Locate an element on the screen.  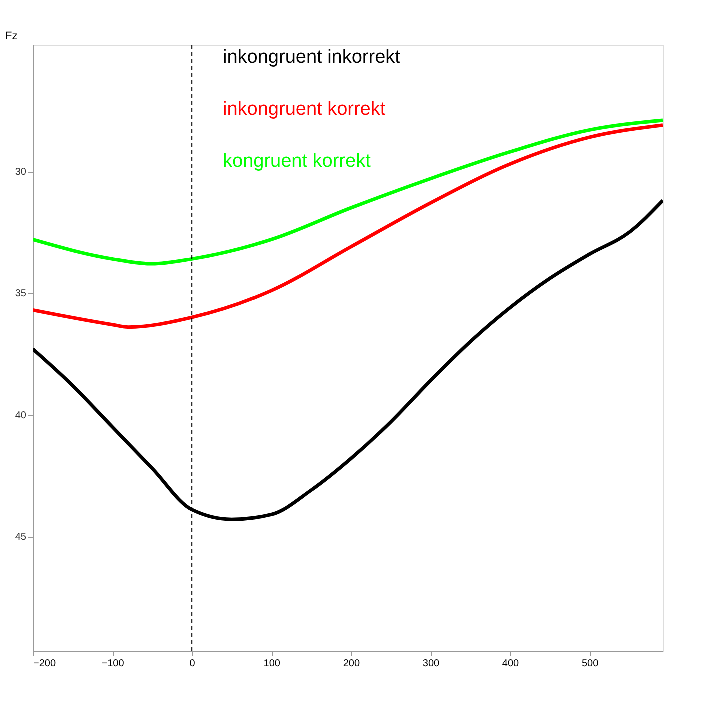
y-tick-label: 30 is located at coordinates (21, 172).